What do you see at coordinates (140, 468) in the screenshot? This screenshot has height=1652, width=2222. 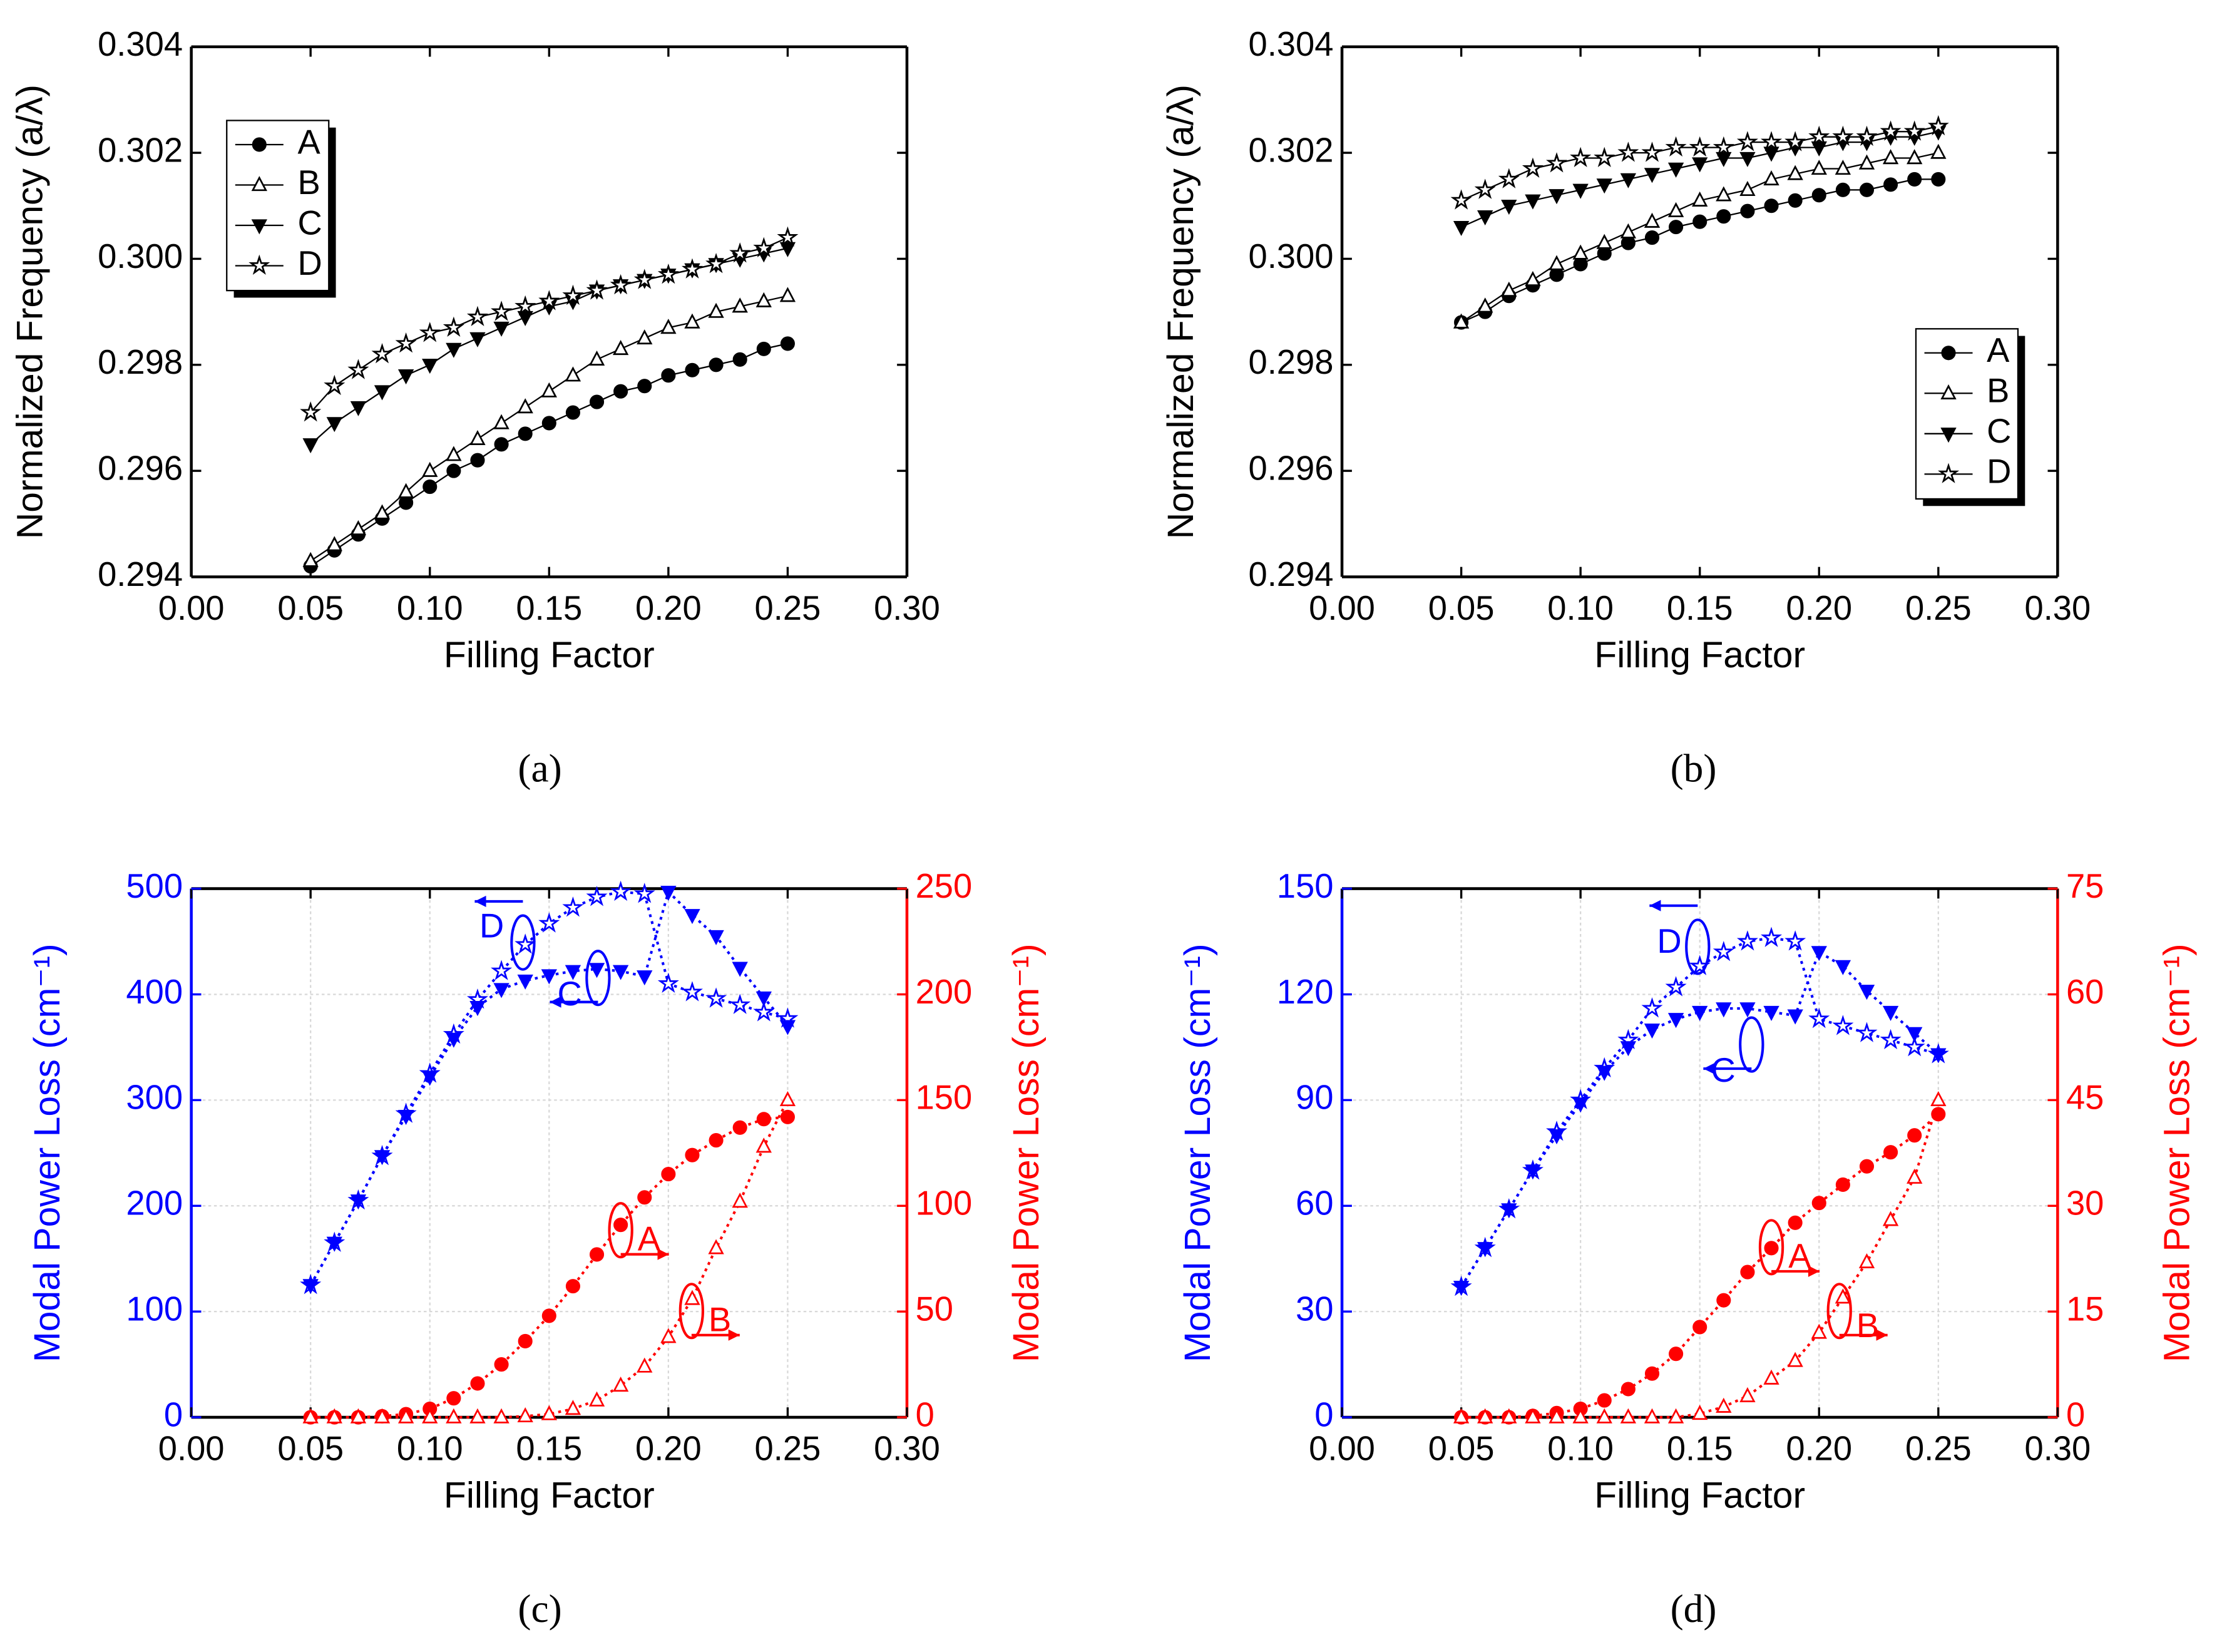 I see `y-tick-label: 0.296` at bounding box center [140, 468].